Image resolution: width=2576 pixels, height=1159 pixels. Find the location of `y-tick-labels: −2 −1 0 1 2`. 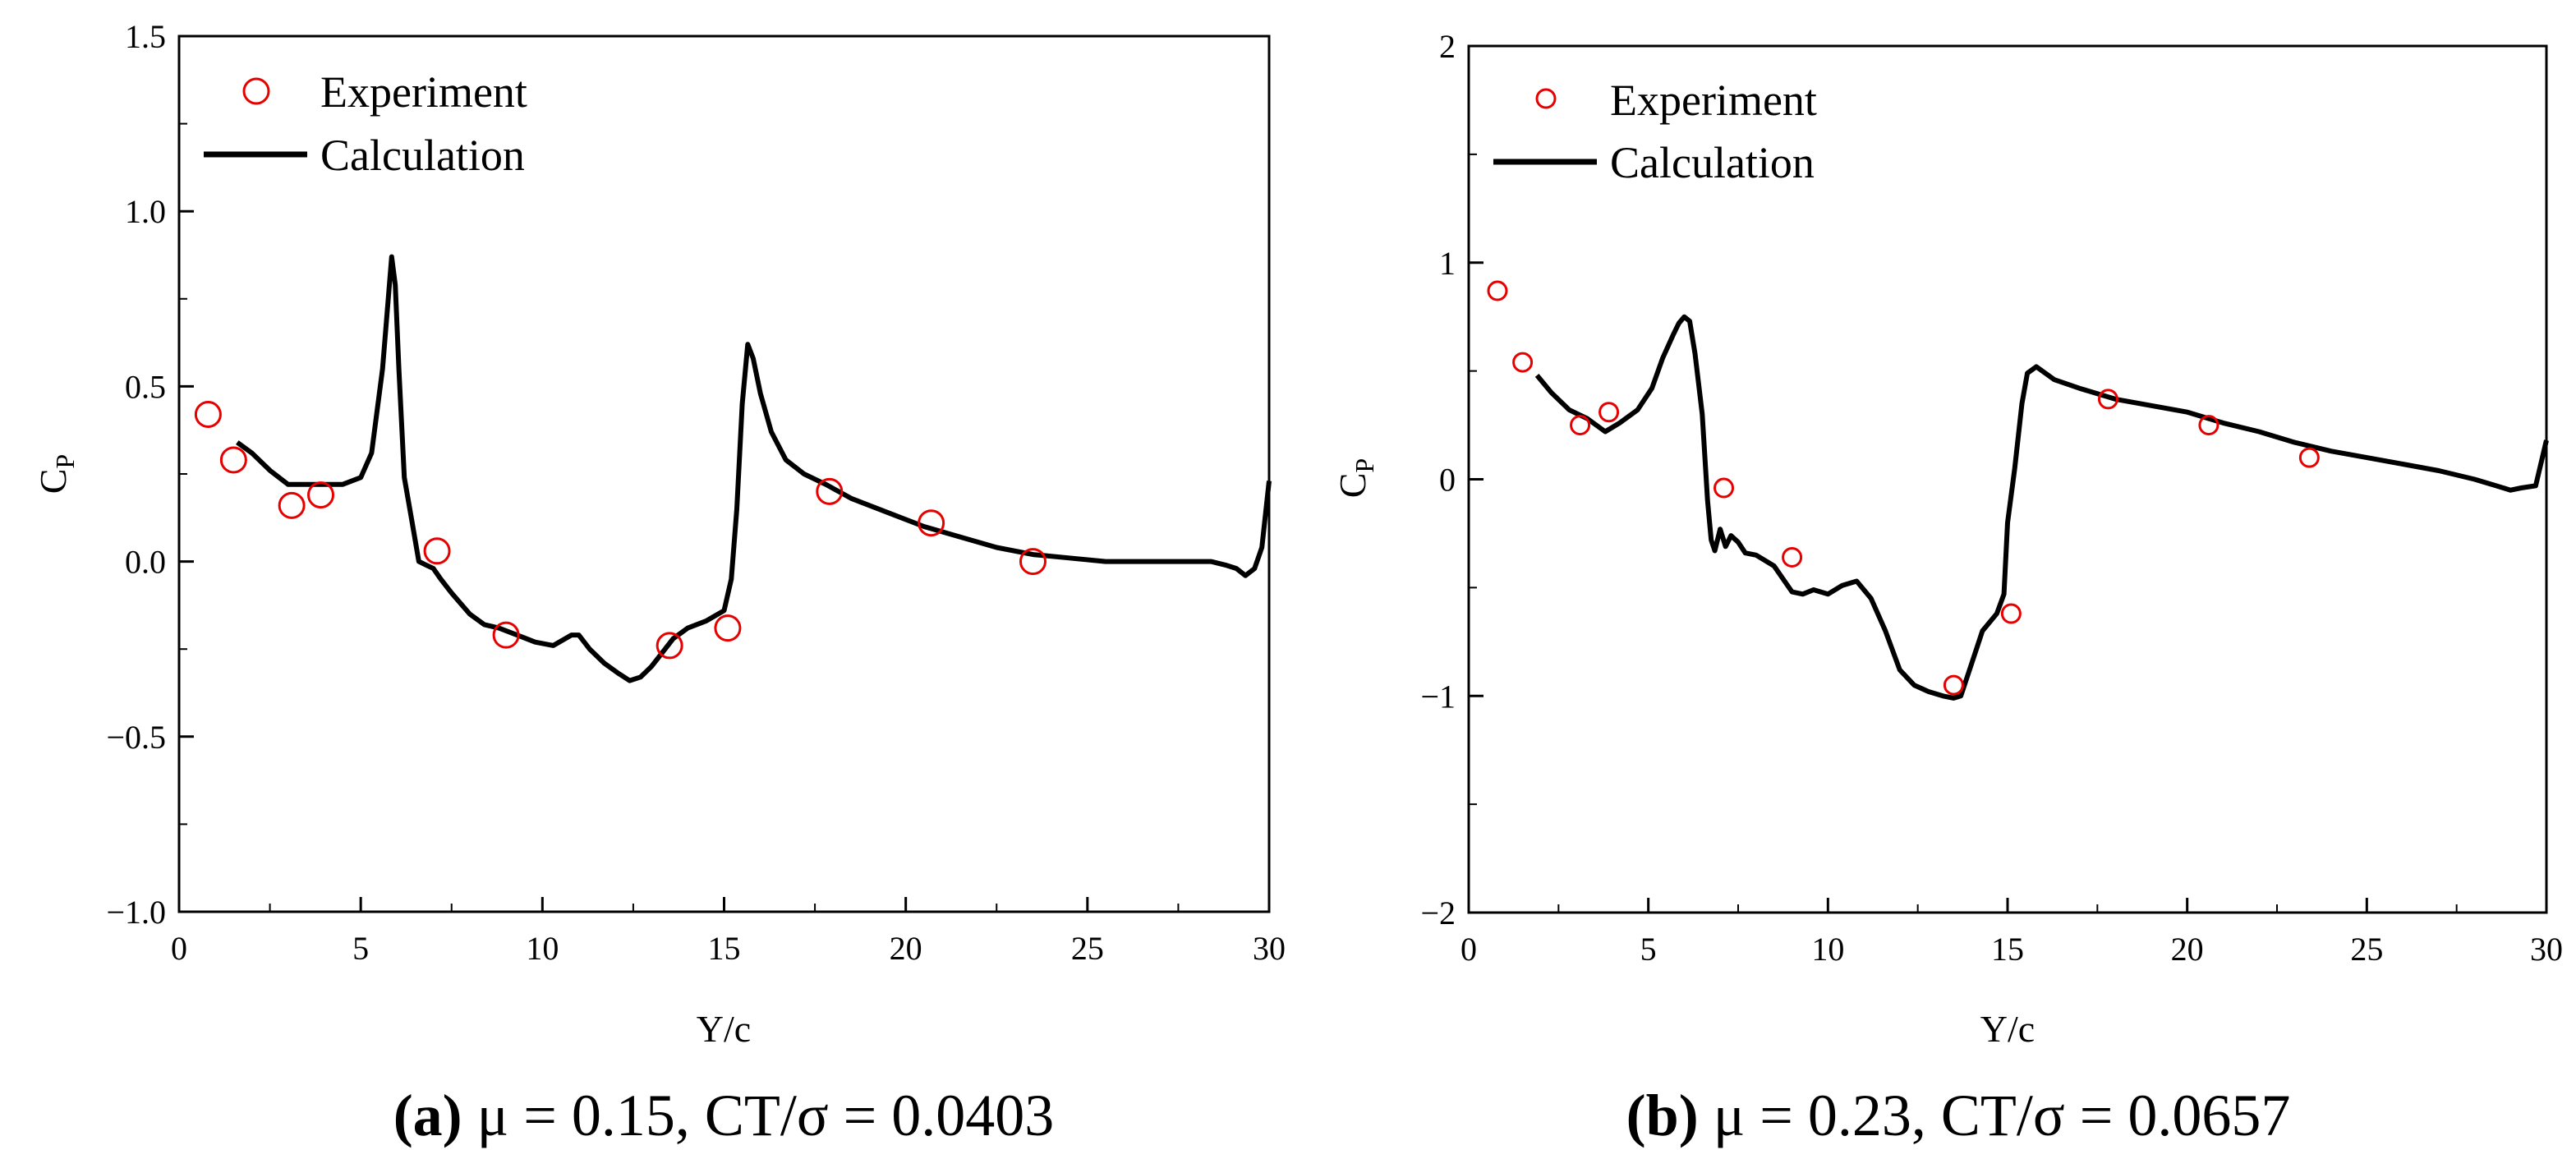

y-tick-labels: −2 −1 0 1 2 is located at coordinates (1438, 479).